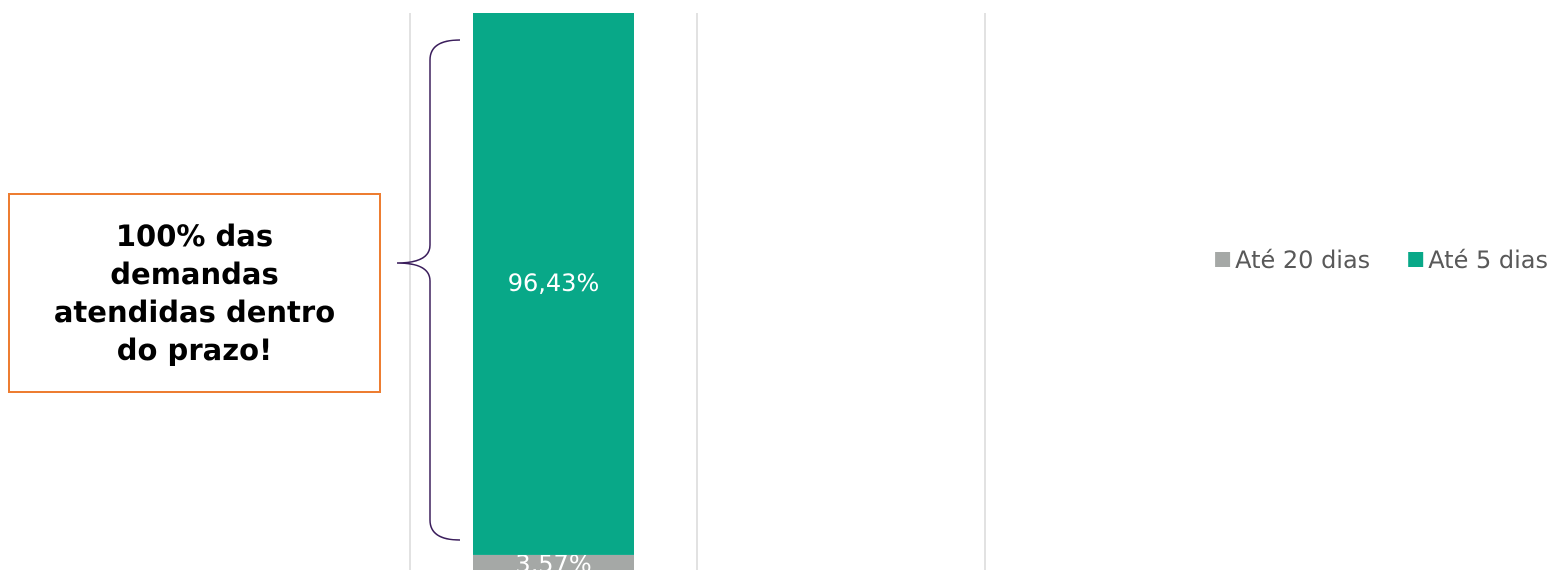  I want to click on data-label: 3,57%, so click(553, 560).